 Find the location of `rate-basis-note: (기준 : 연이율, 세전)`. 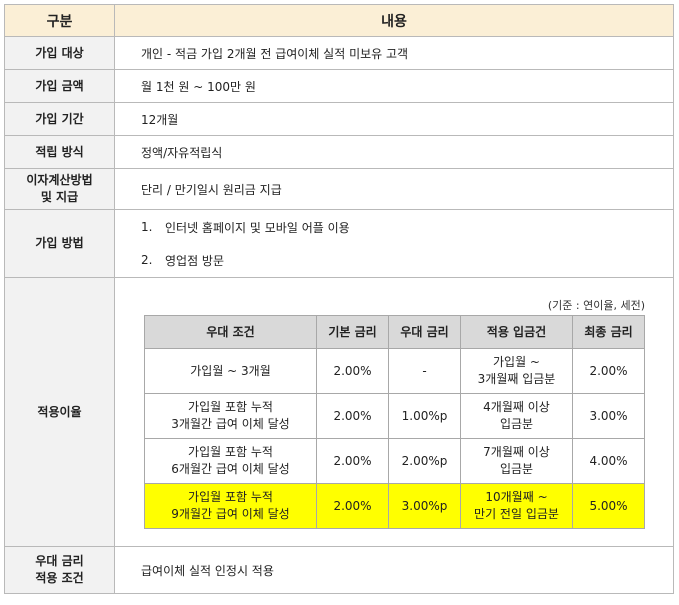

rate-basis-note: (기준 : 연이율, 세전) is located at coordinates (596, 305).